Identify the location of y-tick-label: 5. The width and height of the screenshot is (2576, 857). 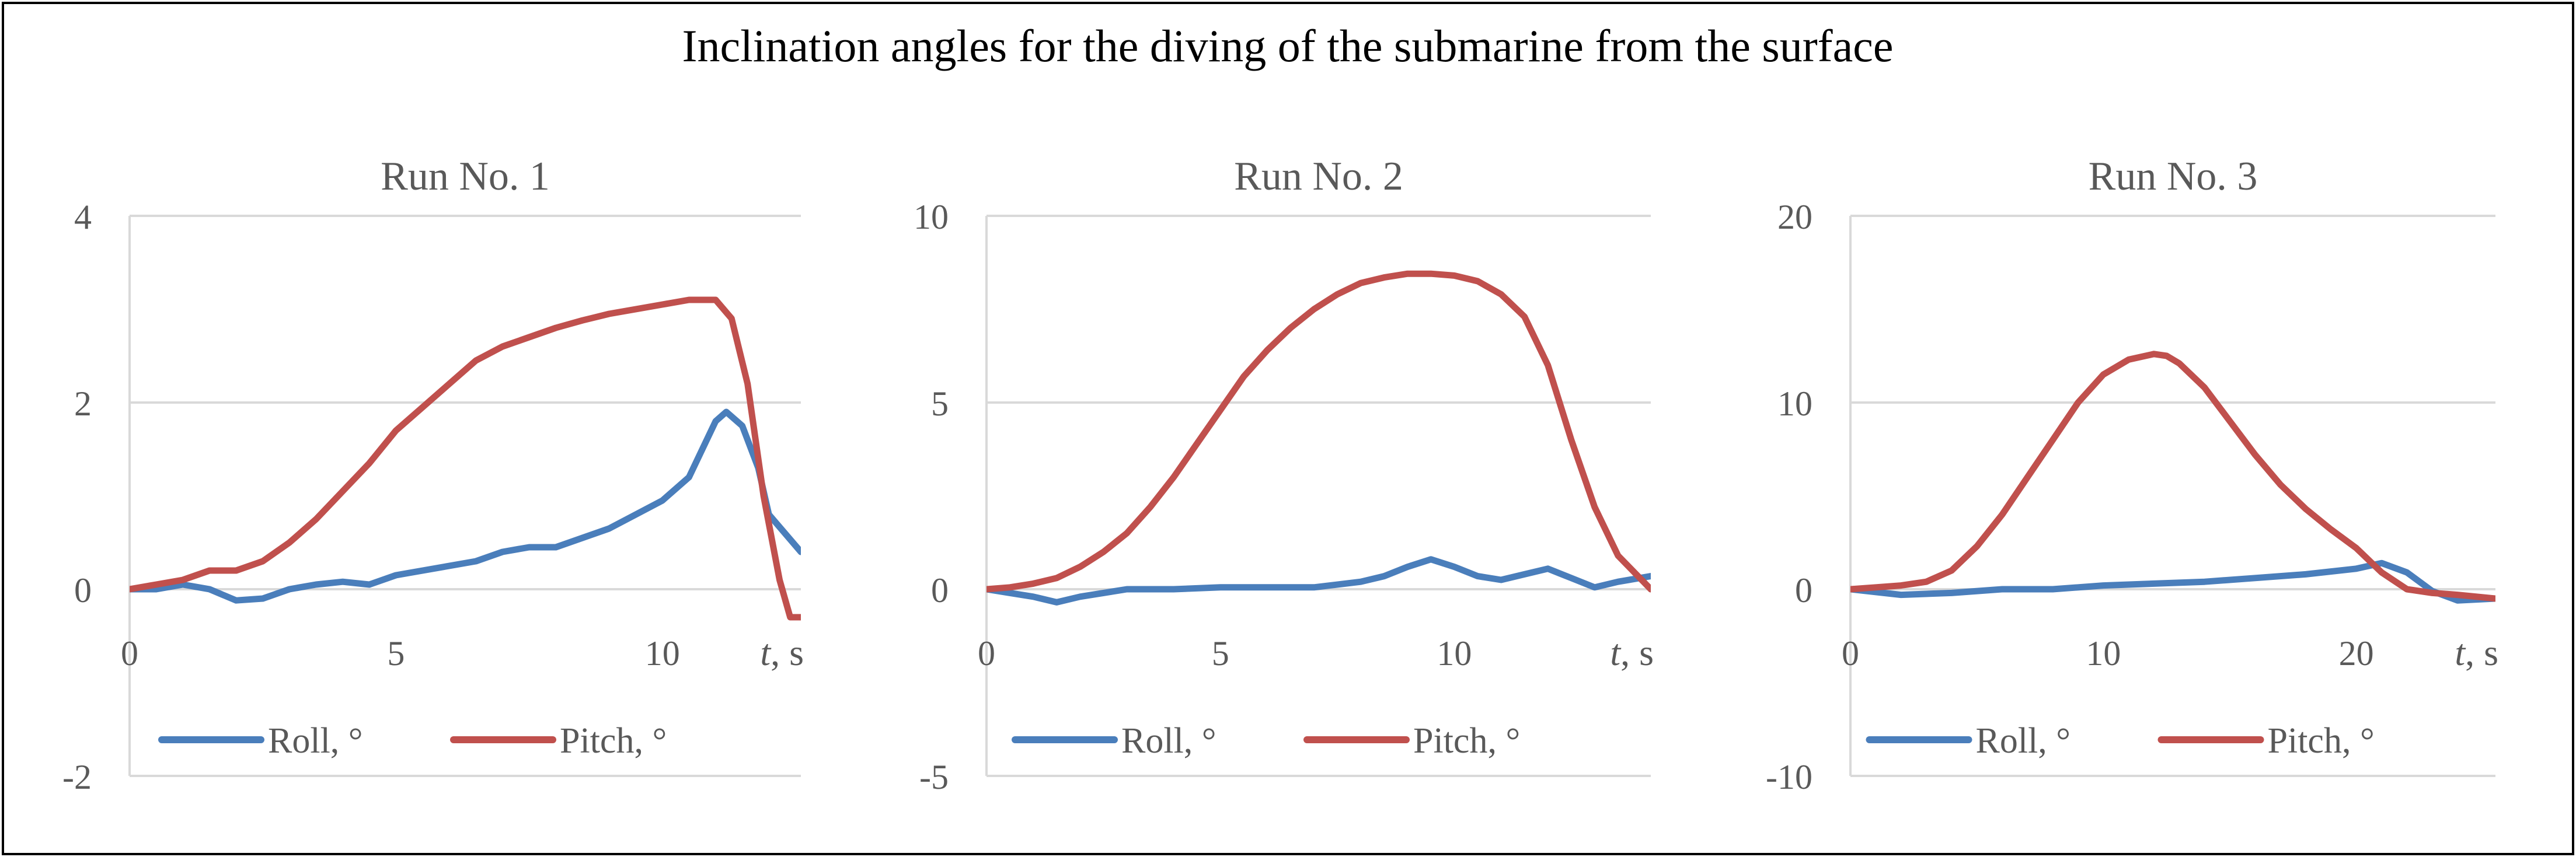
(940, 403).